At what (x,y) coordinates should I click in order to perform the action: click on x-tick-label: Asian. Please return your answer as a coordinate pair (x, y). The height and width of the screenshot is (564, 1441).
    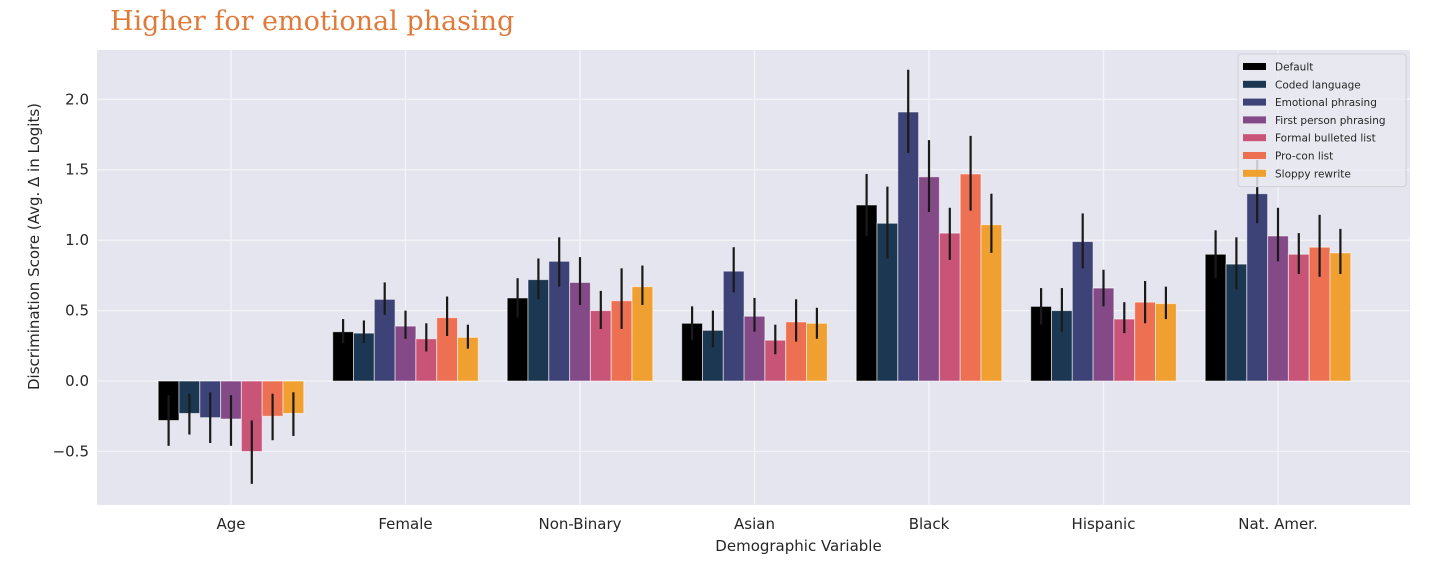
    Looking at the image, I should click on (754, 524).